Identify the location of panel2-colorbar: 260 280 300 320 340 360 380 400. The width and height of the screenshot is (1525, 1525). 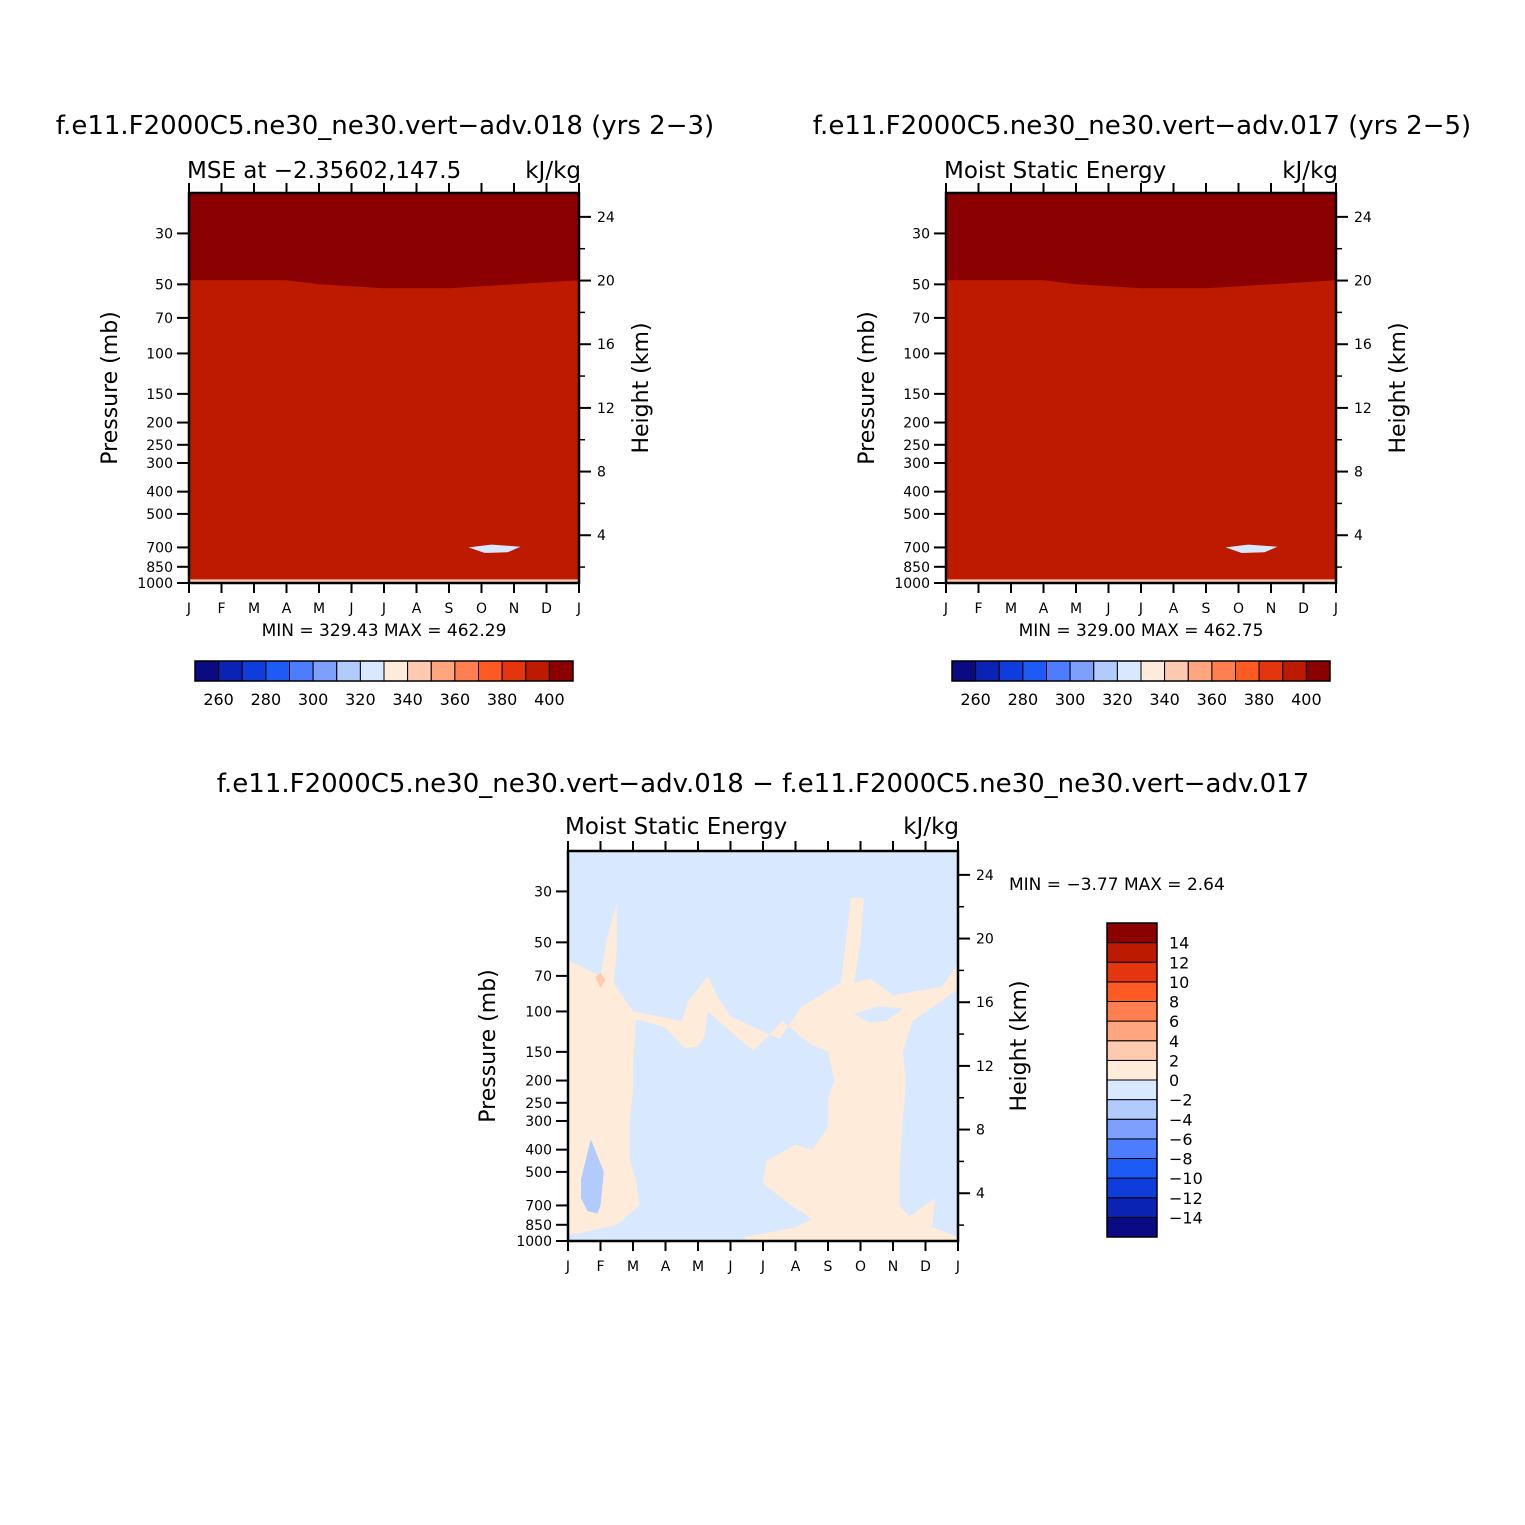
(1141, 684).